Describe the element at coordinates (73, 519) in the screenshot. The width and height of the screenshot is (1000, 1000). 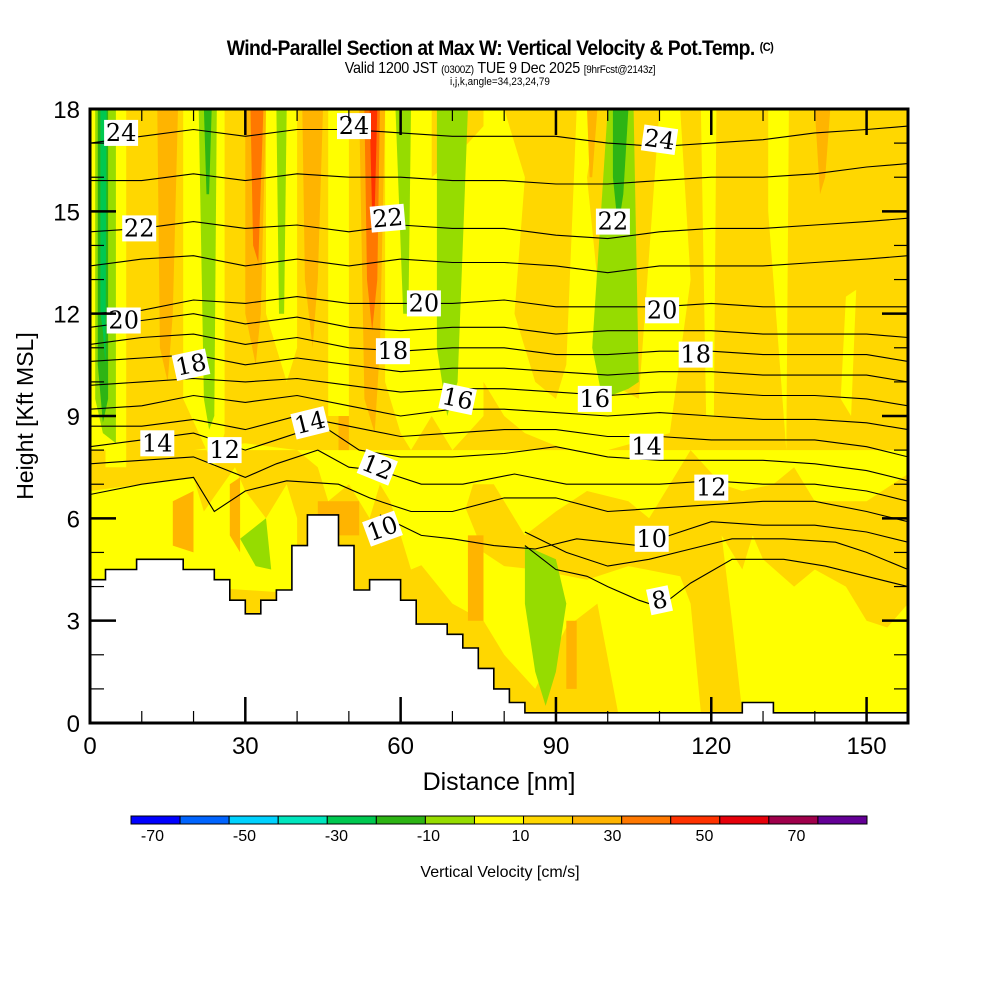
I see `y-tick-label: 6` at that location.